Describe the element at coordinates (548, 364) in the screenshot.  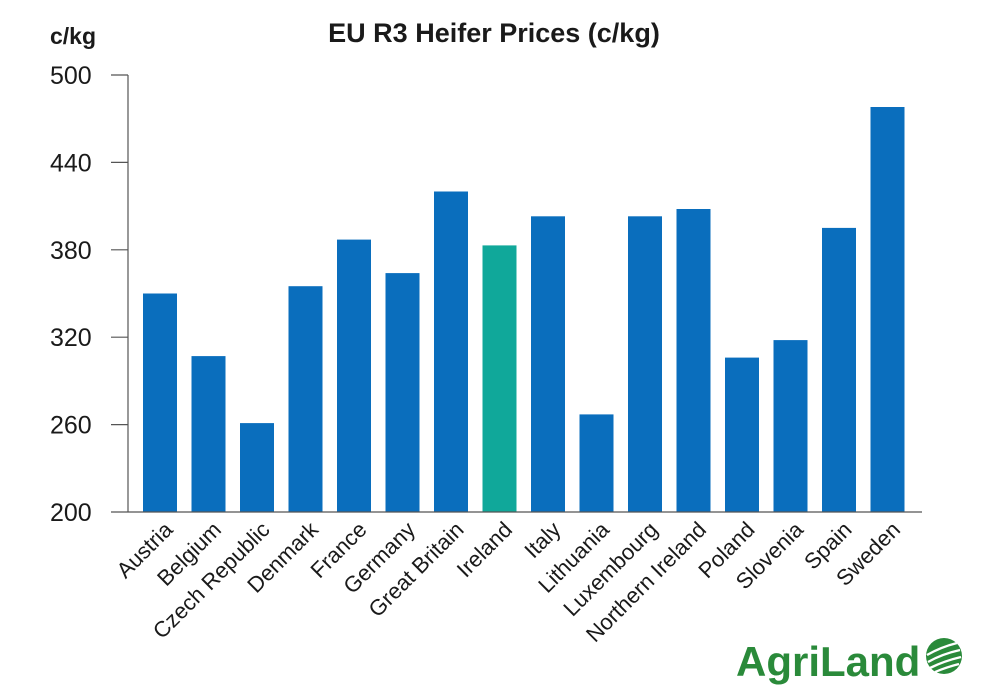
I see `bar-italy` at that location.